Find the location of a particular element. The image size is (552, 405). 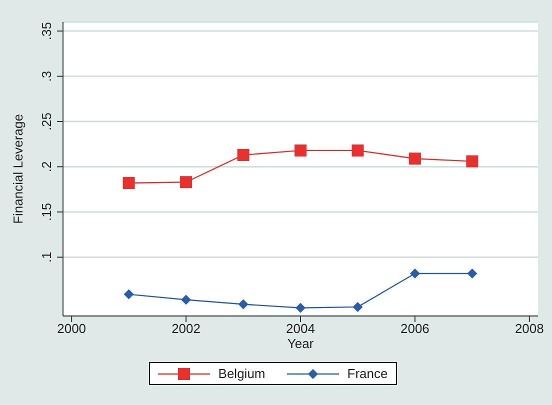

legend-label: Belgium is located at coordinates (241, 373).